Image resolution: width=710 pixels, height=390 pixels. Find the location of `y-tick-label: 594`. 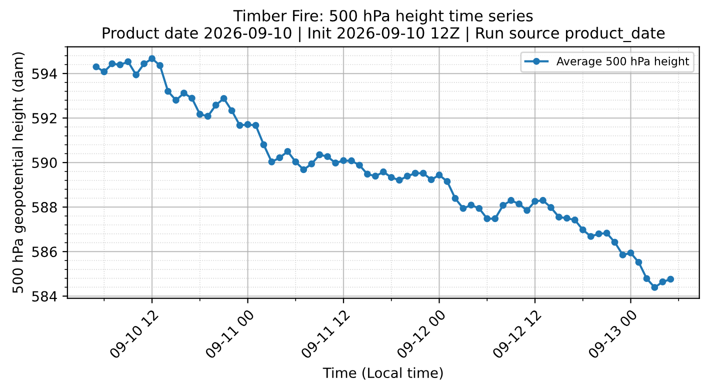

y-tick-label: 594 is located at coordinates (44, 73).